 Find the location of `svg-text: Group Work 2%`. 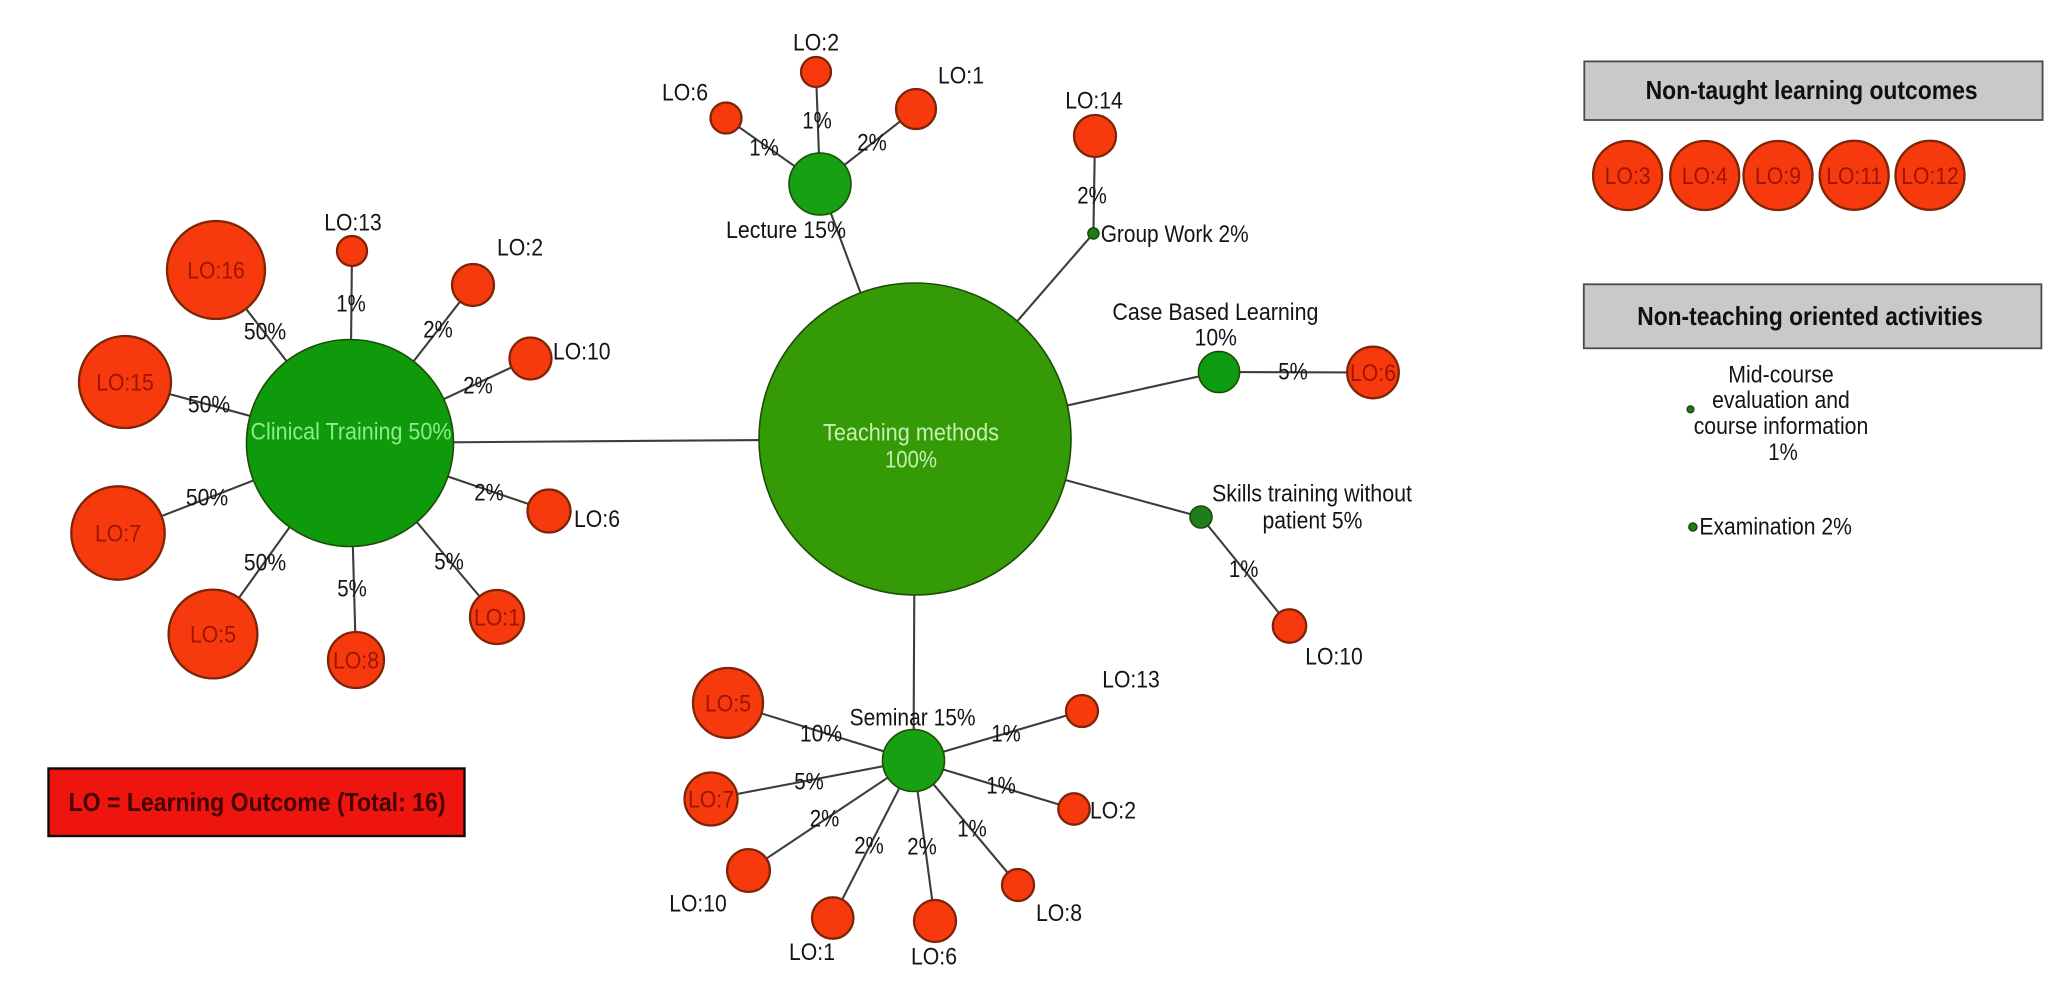

svg-text: Group Work 2% is located at coordinates (1175, 234).